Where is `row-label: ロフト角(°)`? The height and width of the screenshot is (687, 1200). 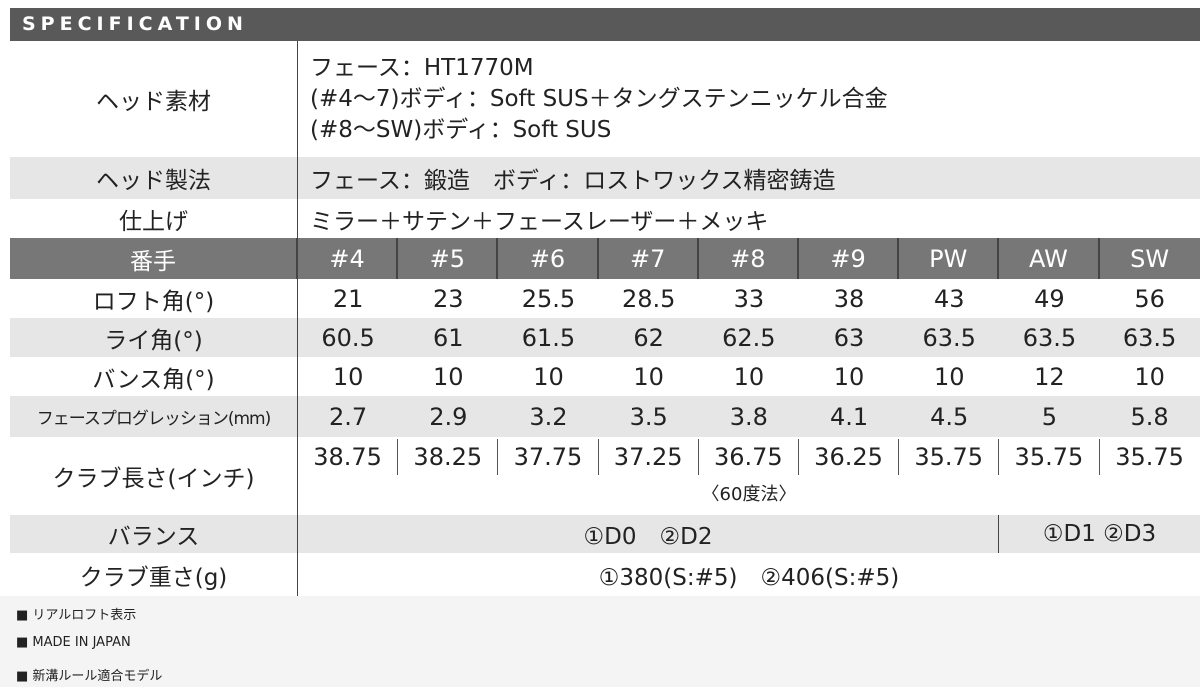
row-label: ロフト角(°) is located at coordinates (154, 298).